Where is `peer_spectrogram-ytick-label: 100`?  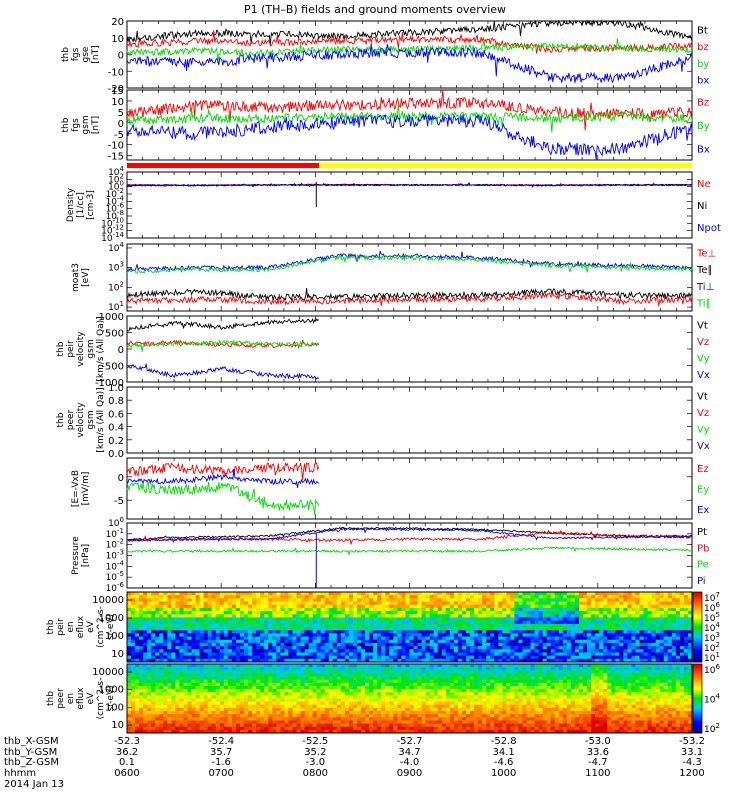 peer_spectrogram-ytick-label: 100 is located at coordinates (114, 707).